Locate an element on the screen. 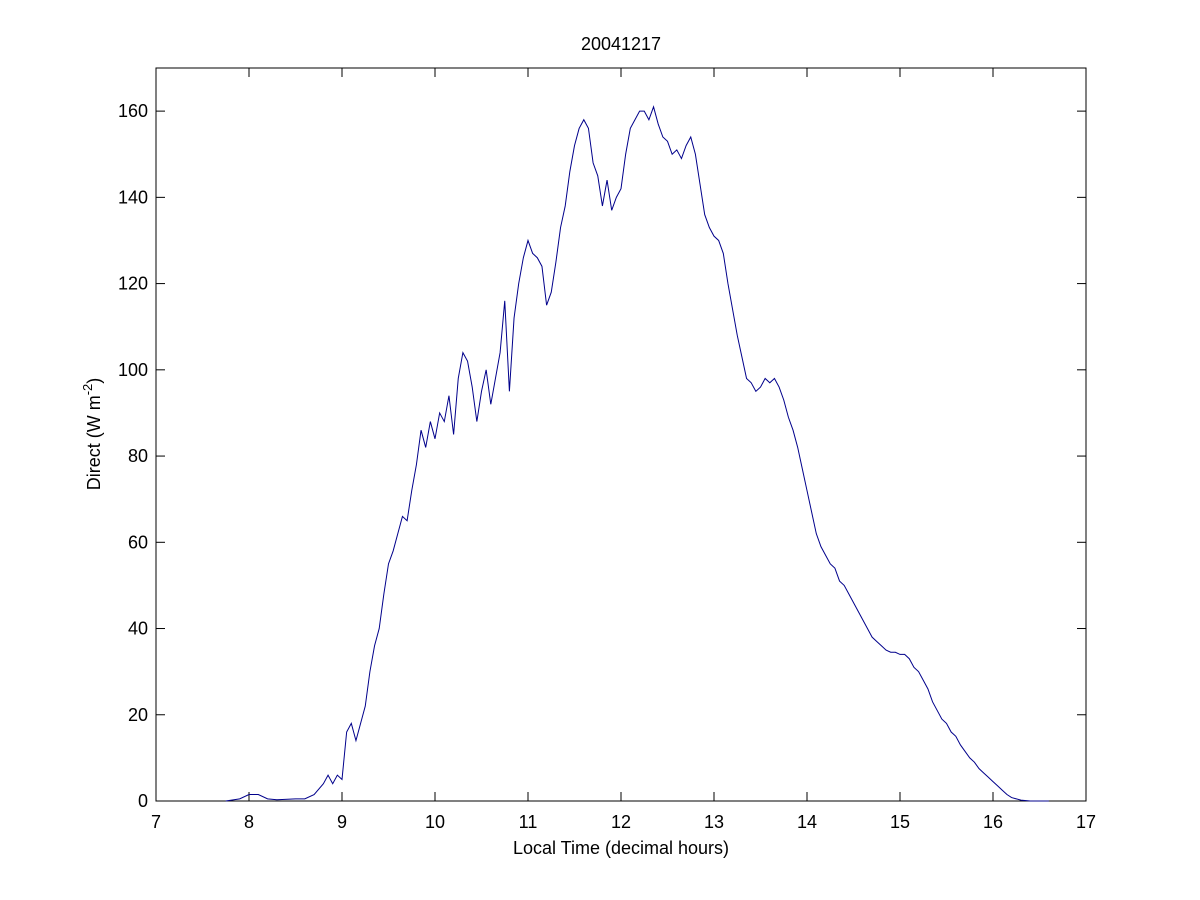  y-tick-label: 0 is located at coordinates (143, 801).